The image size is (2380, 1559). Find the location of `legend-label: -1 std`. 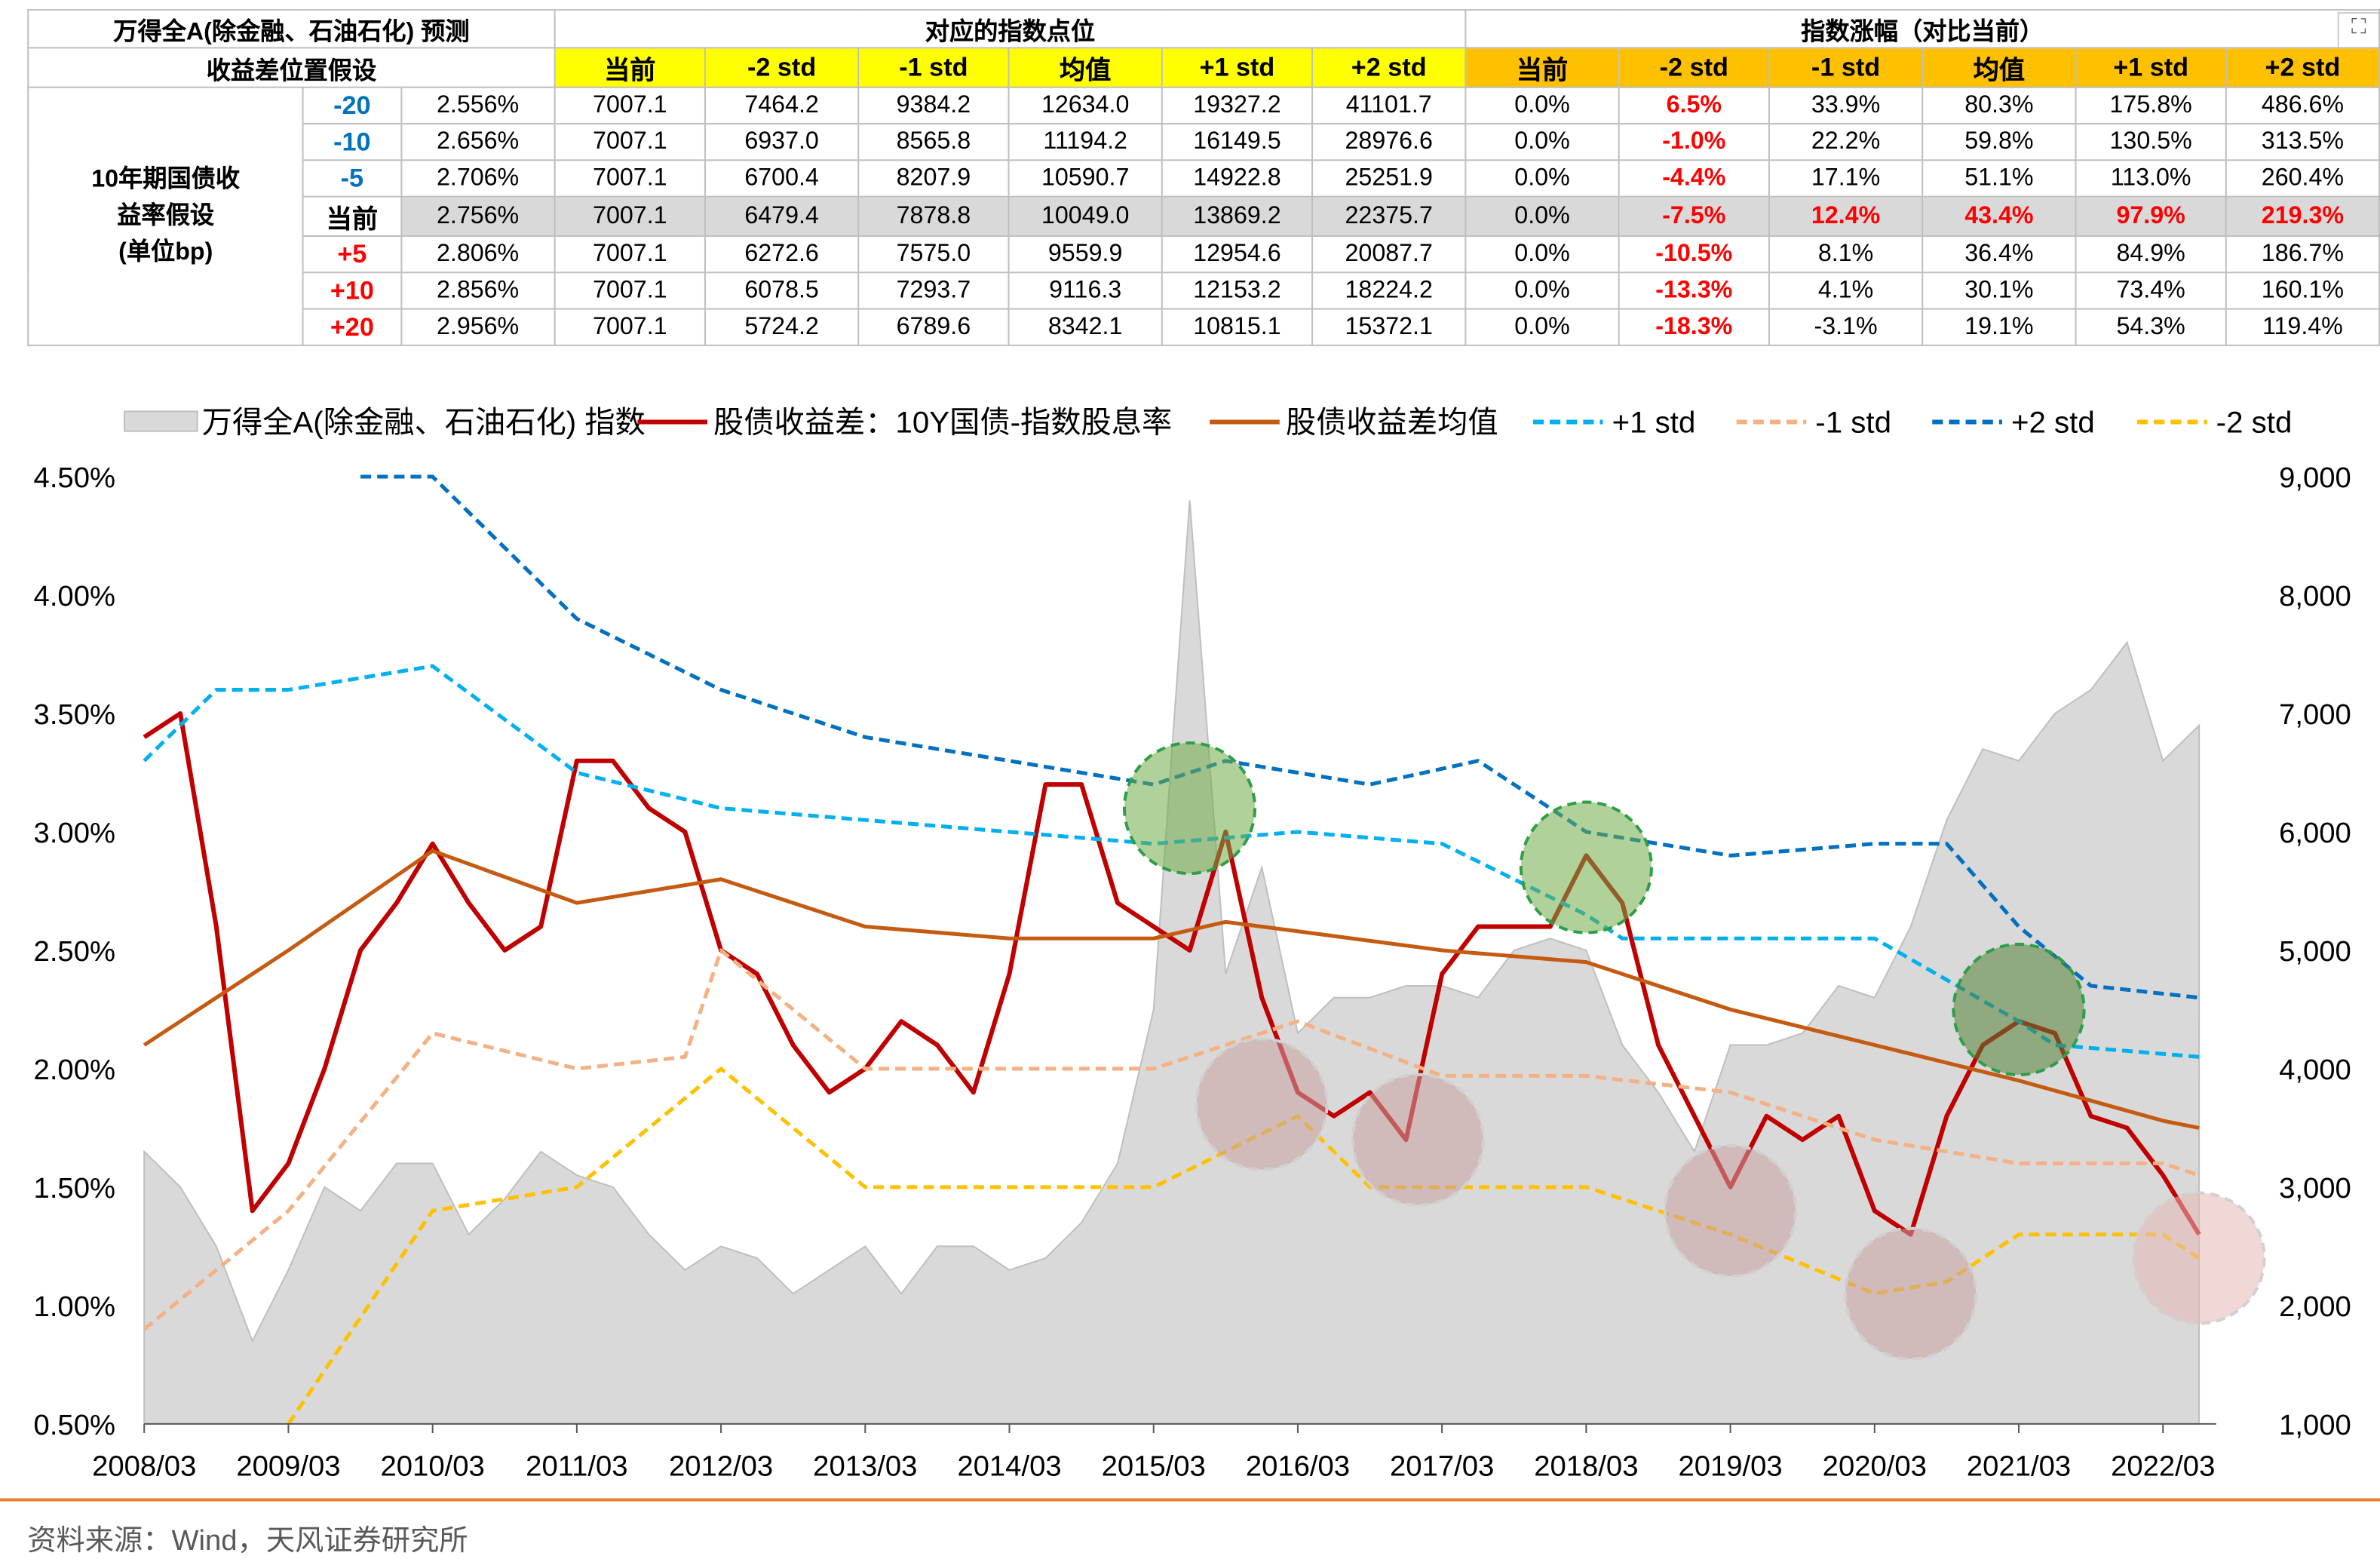

legend-label: -1 std is located at coordinates (1853, 423).